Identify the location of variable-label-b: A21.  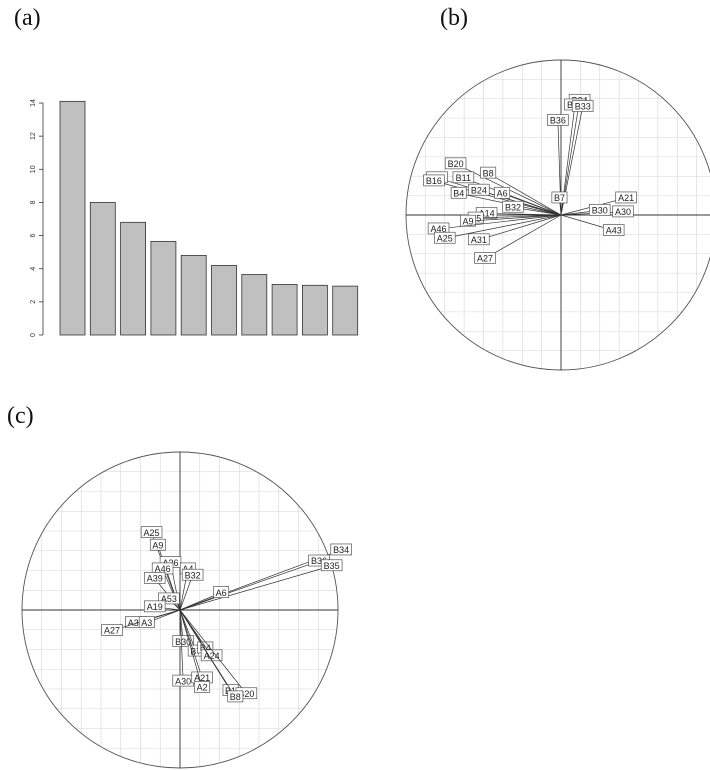
(626, 198).